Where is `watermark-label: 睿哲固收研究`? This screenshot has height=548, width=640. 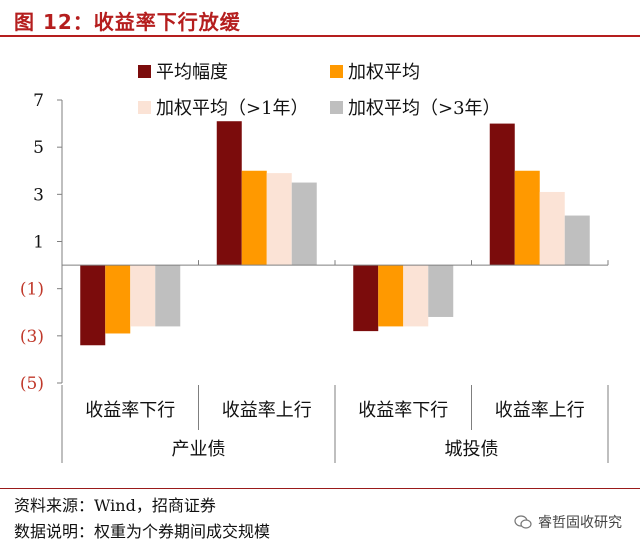
watermark-label: 睿哲固收研究 is located at coordinates (580, 523).